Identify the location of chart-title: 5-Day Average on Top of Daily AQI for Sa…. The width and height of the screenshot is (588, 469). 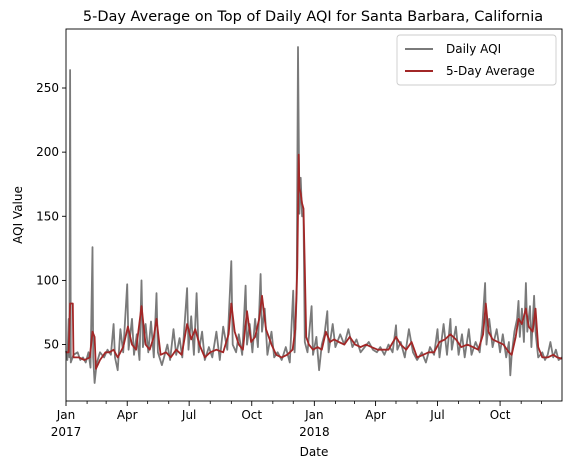
(313, 17).